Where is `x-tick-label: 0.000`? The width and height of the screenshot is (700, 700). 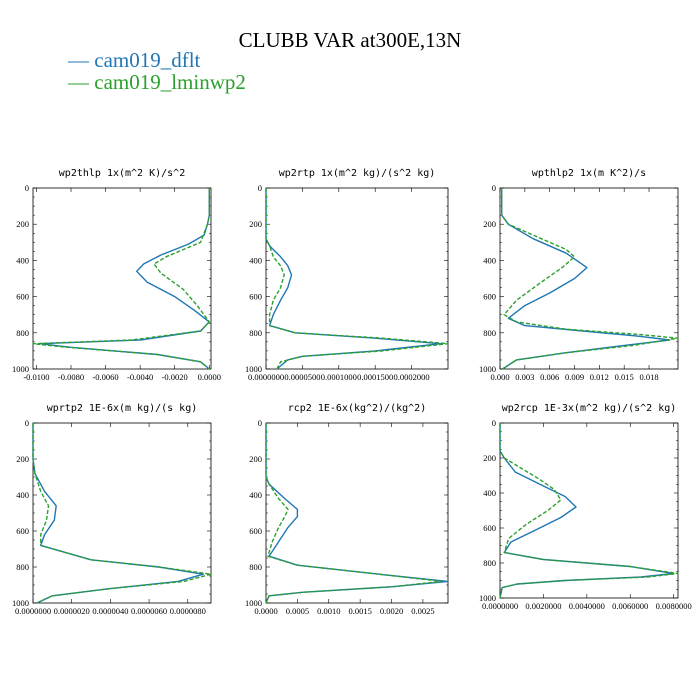 x-tick-label: 0.000 is located at coordinates (499, 377).